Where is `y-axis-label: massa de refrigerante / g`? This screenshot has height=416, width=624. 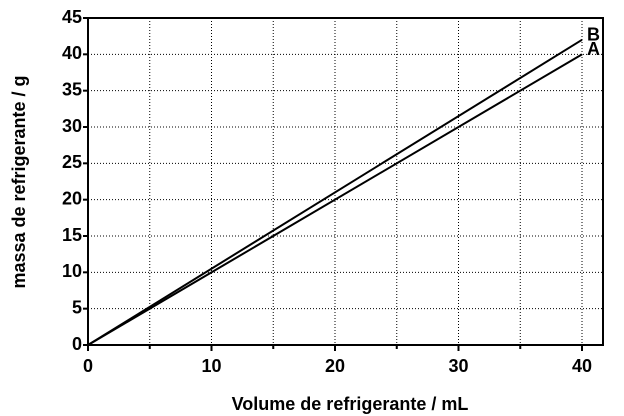 y-axis-label: massa de refrigerante / g is located at coordinates (19, 181).